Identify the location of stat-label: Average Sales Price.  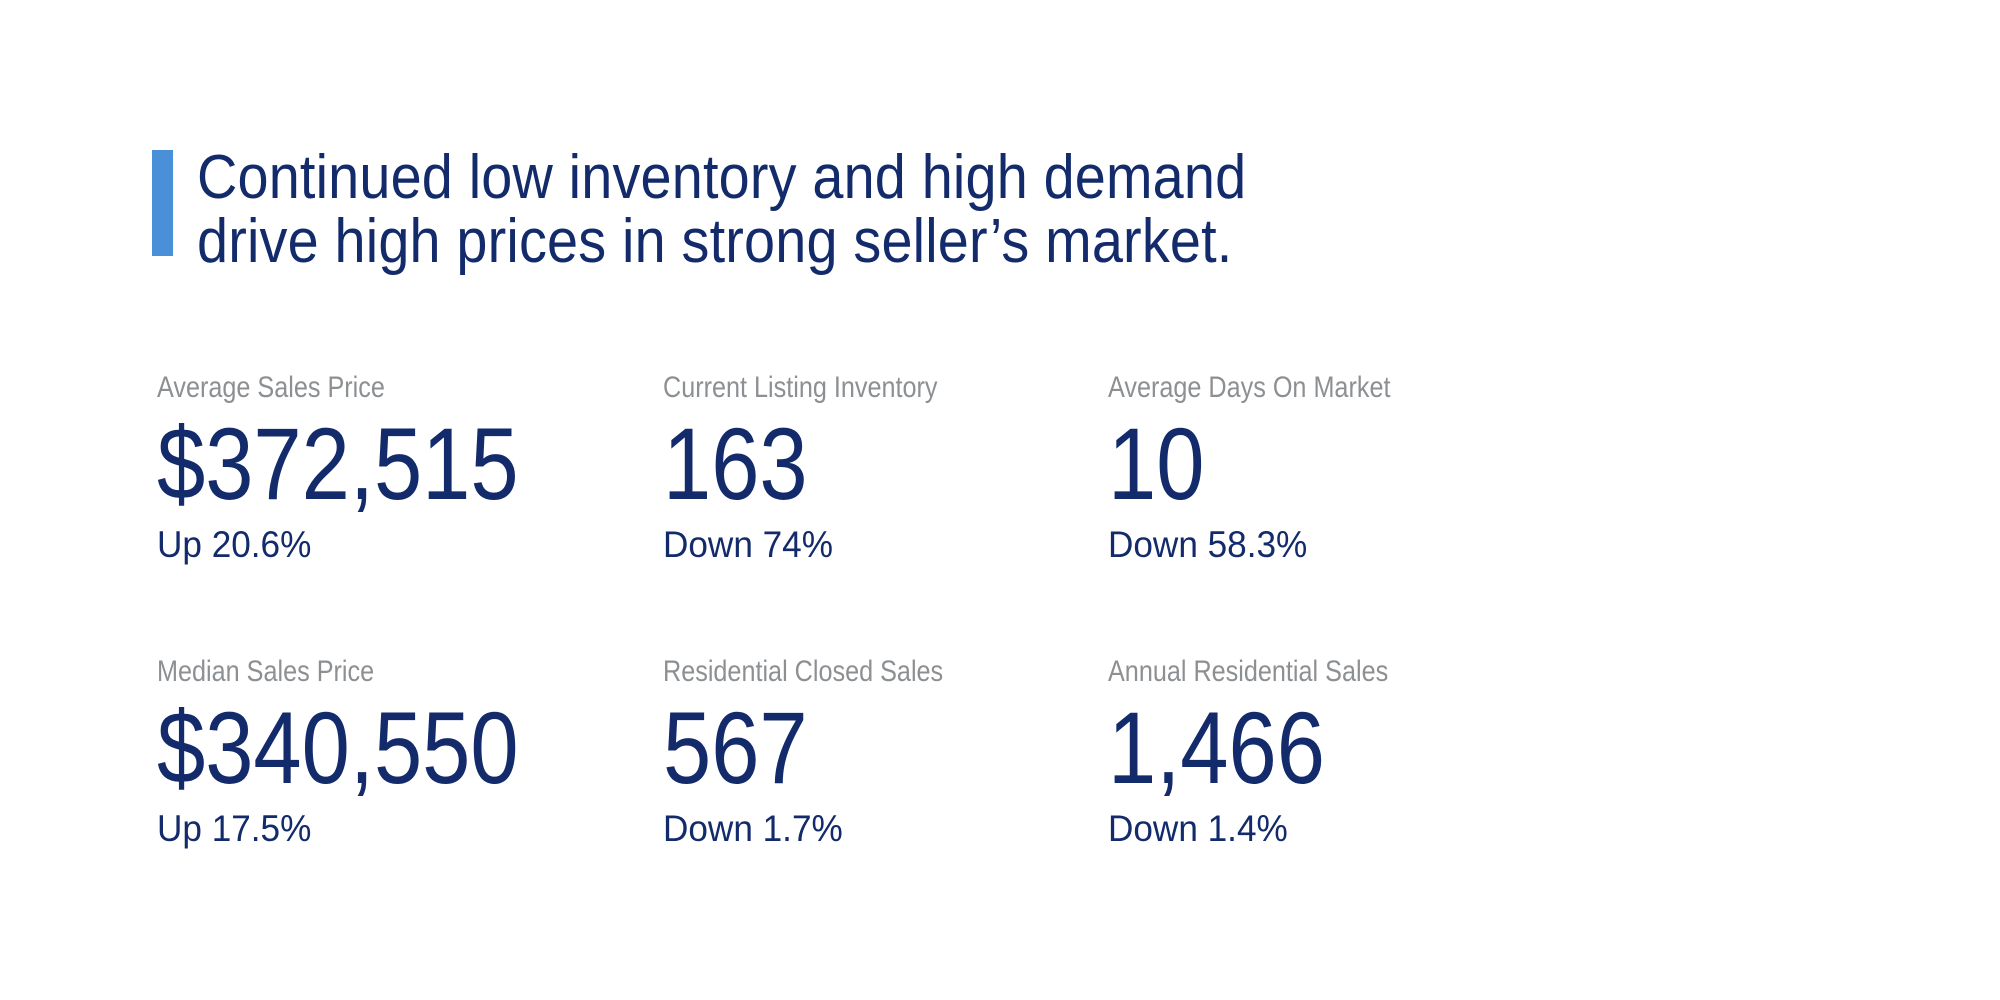
(271, 387).